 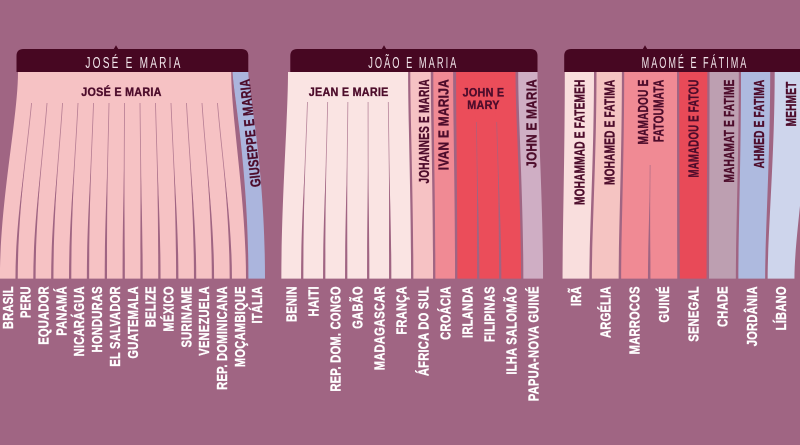 I want to click on svg-text: HONDURAS, so click(x=97, y=319).